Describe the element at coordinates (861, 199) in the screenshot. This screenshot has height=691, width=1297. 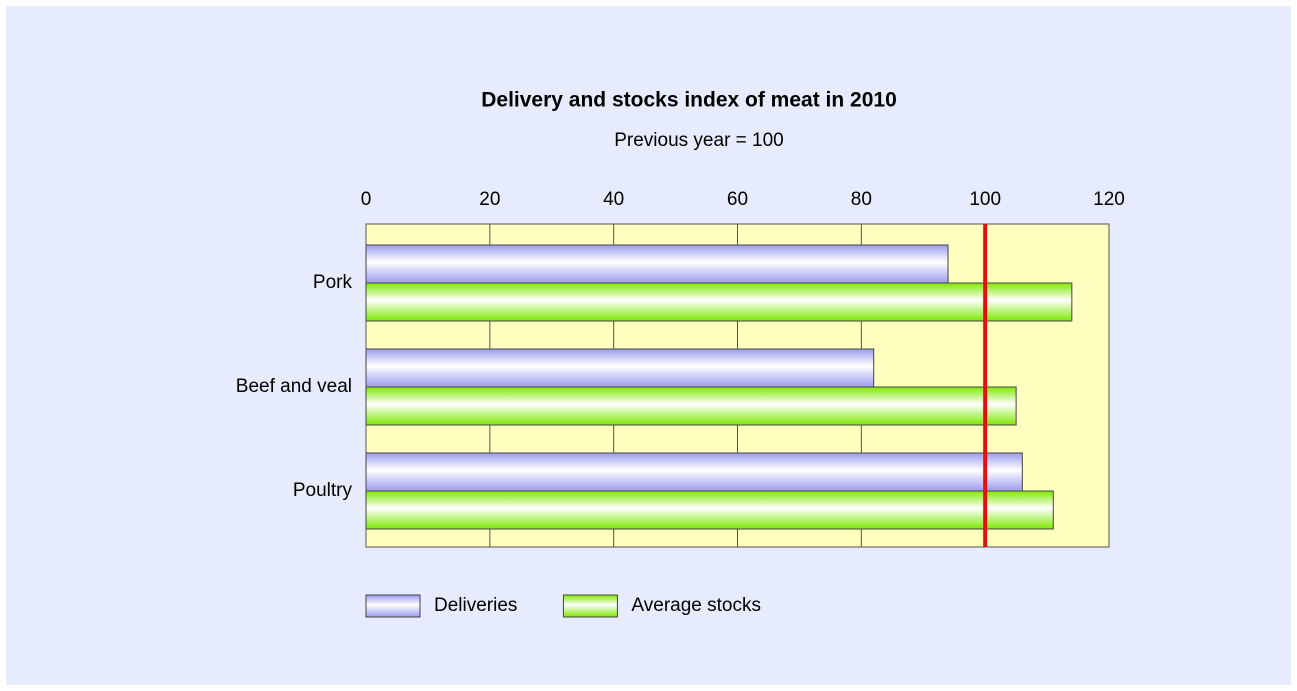
I see `x-tick-label: 80` at that location.